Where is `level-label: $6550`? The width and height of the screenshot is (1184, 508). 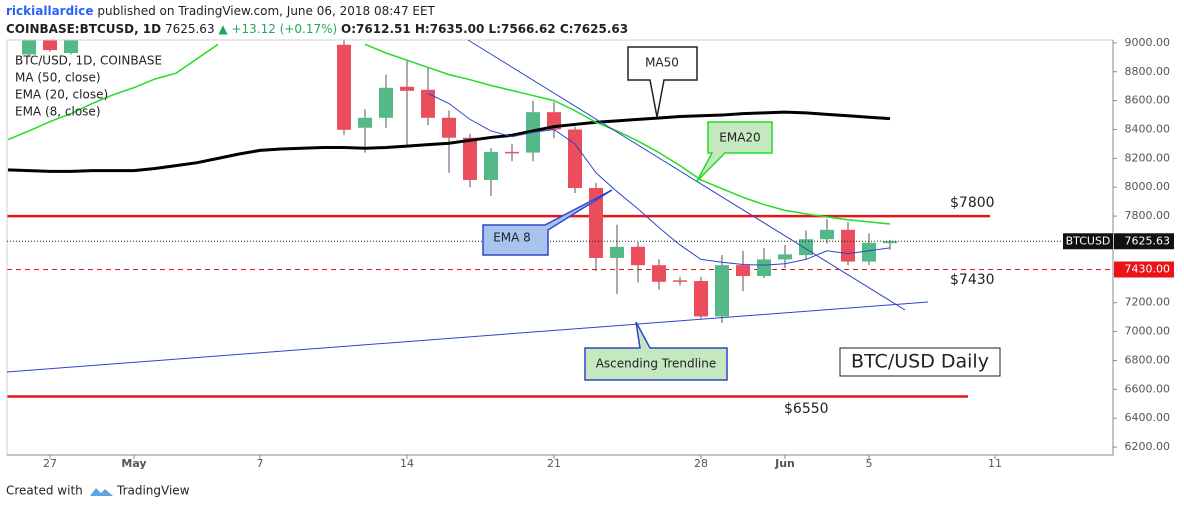
level-label: $6550 is located at coordinates (806, 409).